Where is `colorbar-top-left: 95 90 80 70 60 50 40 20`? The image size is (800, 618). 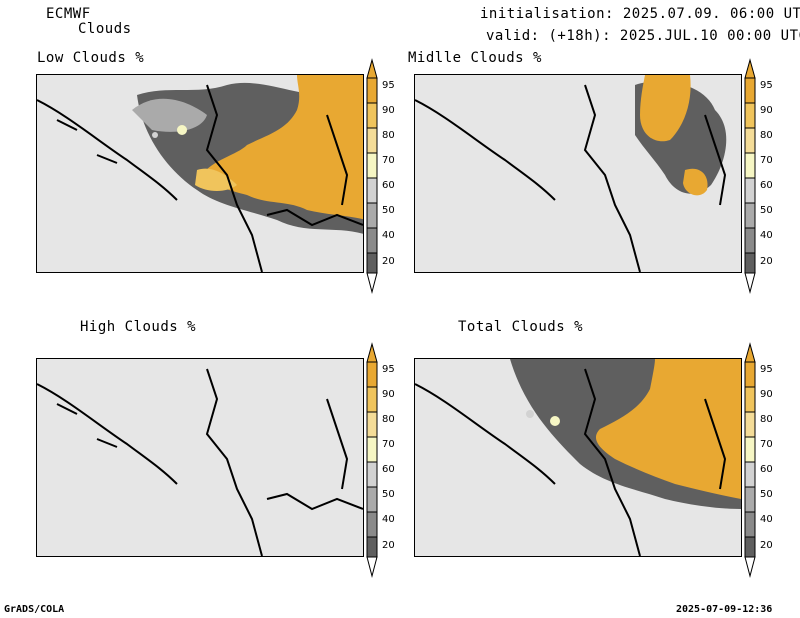 colorbar-top-left: 95 90 80 70 60 50 40 20 is located at coordinates (380, 176).